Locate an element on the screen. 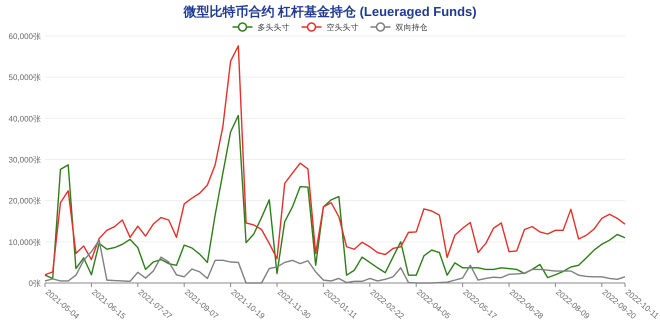  y-tick-label: 0张 is located at coordinates (34, 283).